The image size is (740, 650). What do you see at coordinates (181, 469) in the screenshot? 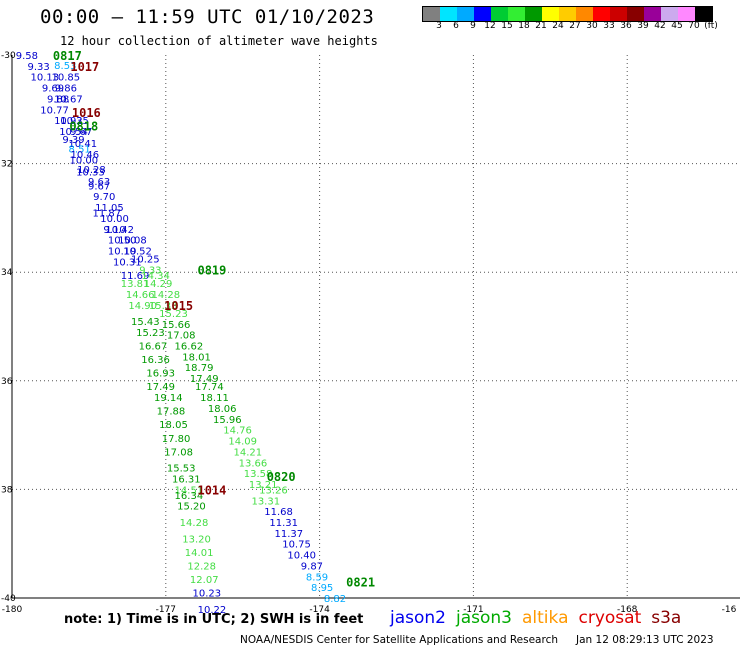
I see `wave-height-value: 15.53` at bounding box center [181, 469].